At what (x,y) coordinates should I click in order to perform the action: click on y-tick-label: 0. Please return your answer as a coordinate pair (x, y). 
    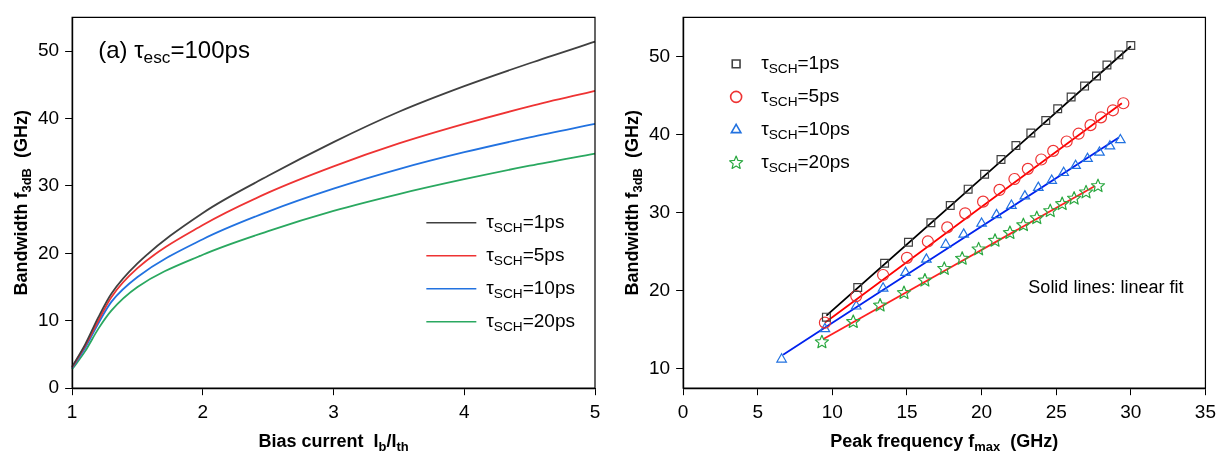
    Looking at the image, I should click on (54, 387).